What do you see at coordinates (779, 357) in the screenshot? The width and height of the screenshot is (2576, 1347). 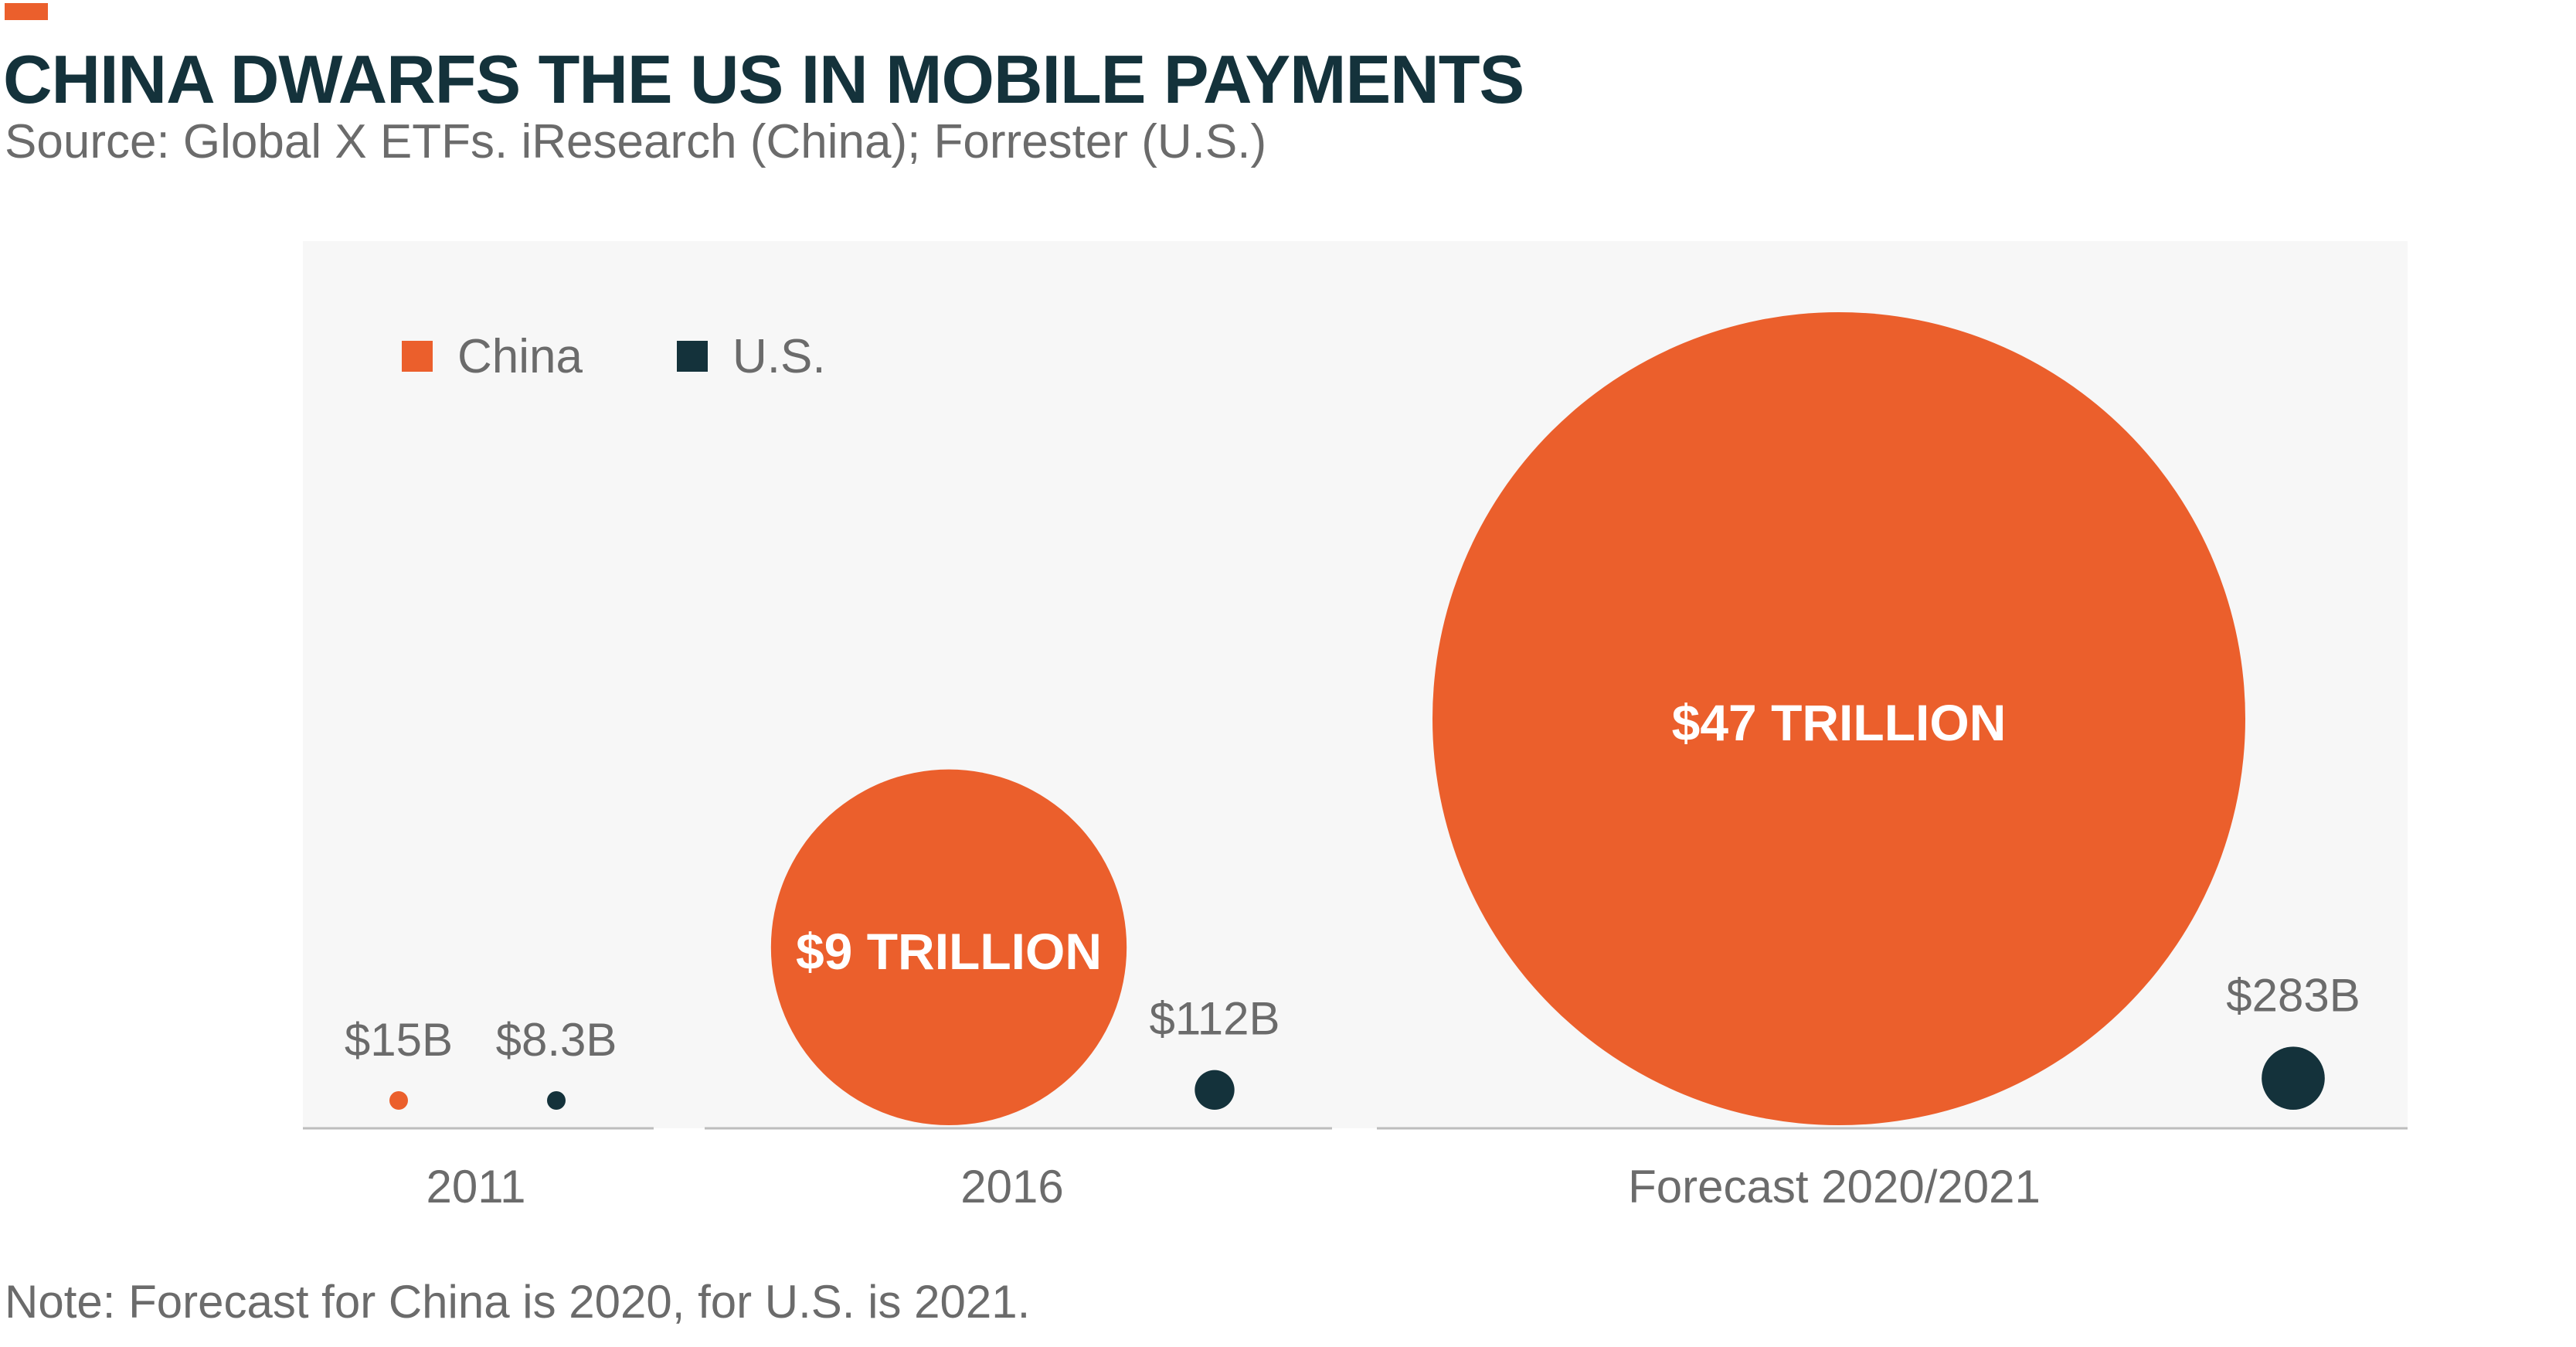 I see `legend-label: U.S.` at bounding box center [779, 357].